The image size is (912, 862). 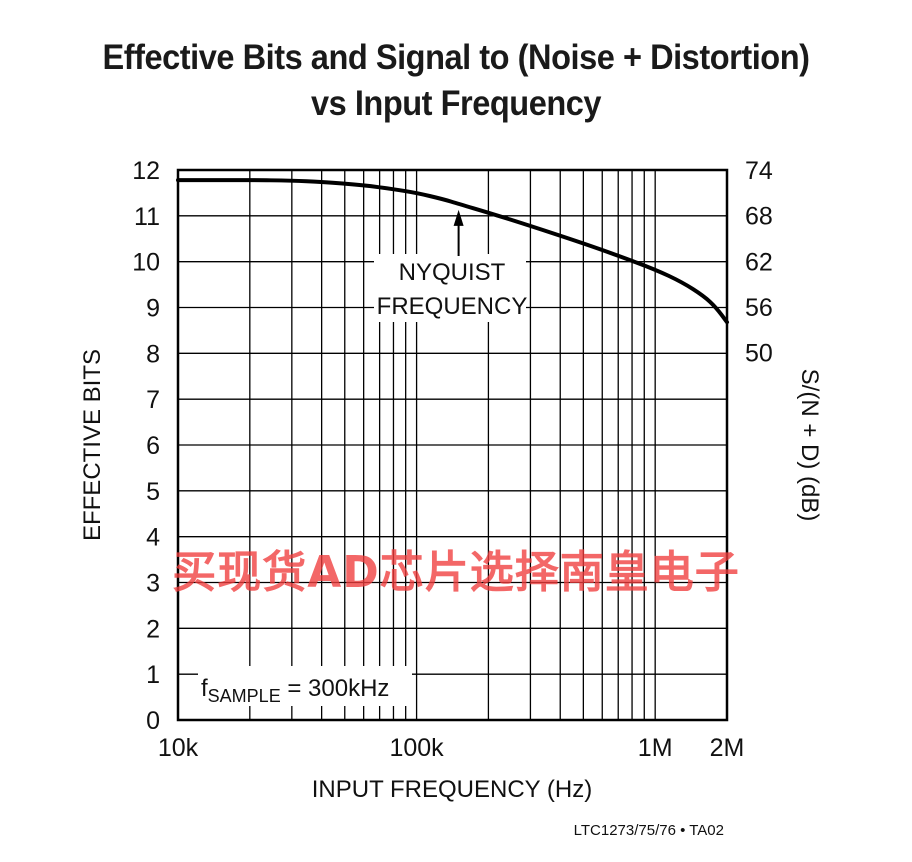 I want to click on y-axis-label: EFFECTIVE BITS, so click(x=92, y=445).